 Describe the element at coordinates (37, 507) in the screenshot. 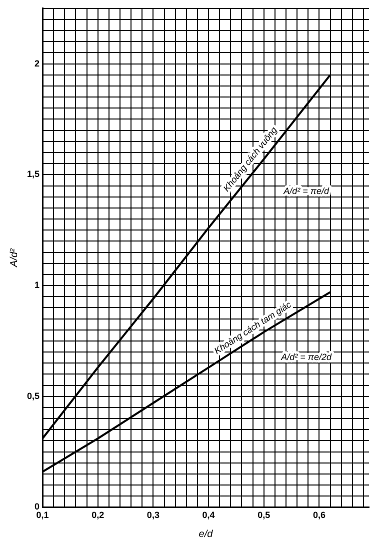

I see `y-tick-label: 0` at that location.